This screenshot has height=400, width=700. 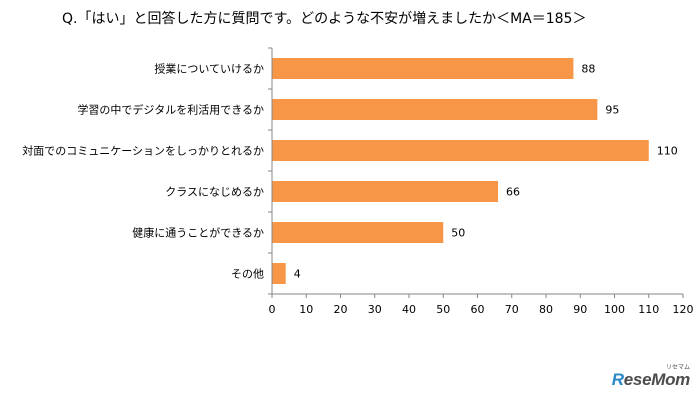 I want to click on x-tick-label: 10, so click(x=306, y=309).